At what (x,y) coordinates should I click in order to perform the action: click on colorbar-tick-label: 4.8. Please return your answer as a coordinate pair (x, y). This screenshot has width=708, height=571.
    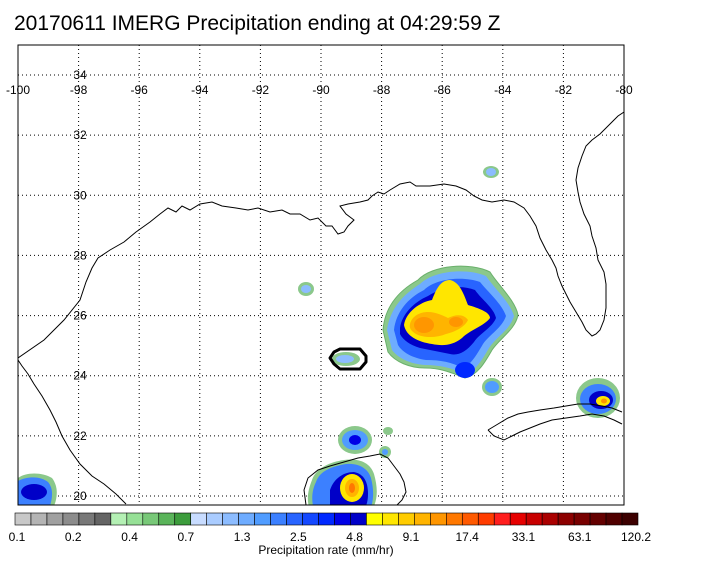
    Looking at the image, I should click on (354, 537).